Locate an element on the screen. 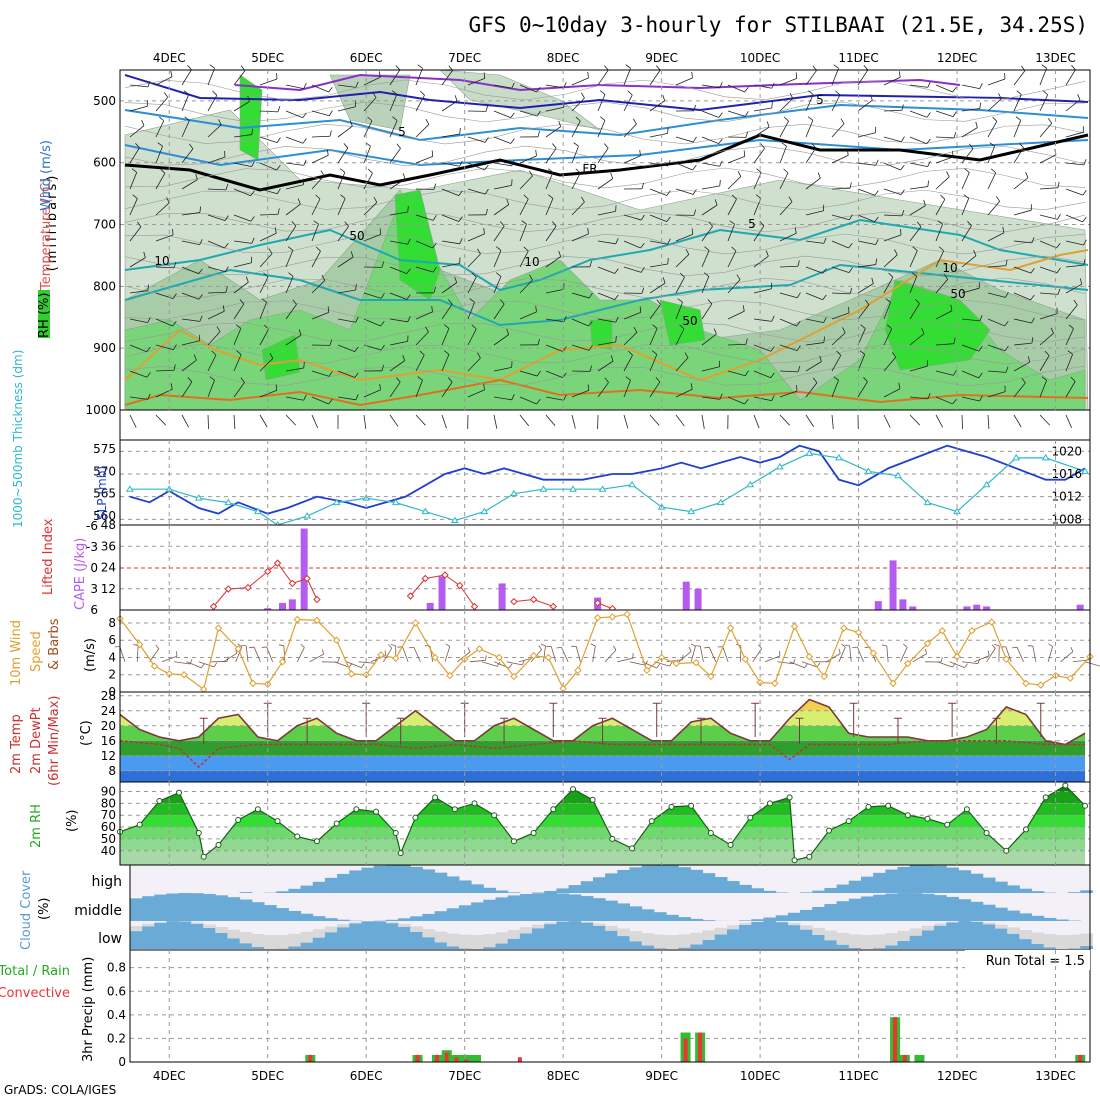 This screenshot has width=1100, height=1100. pressure-tick-label: 1000 is located at coordinates (100, 410).